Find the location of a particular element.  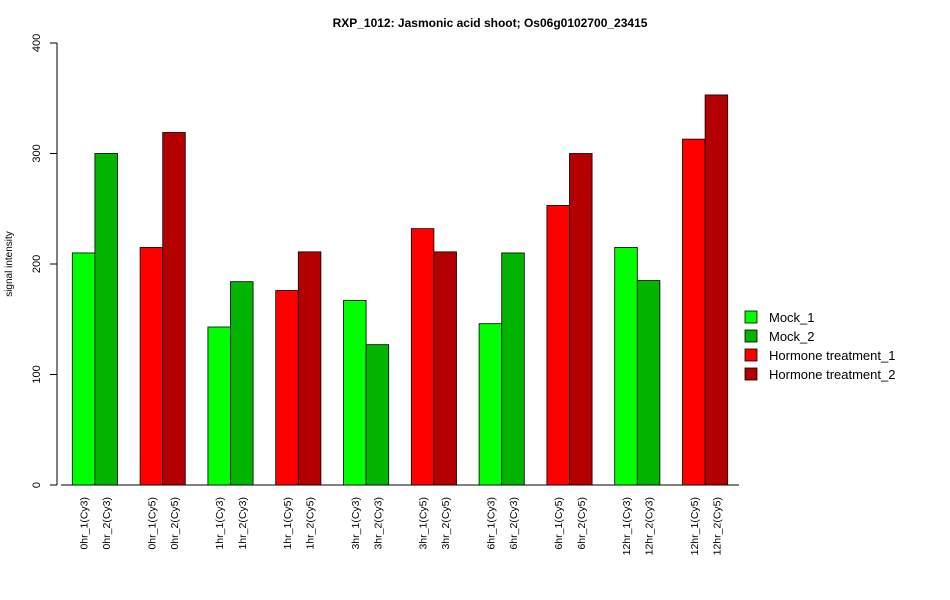

bar-3hr-1-cy5 is located at coordinates (422, 357).